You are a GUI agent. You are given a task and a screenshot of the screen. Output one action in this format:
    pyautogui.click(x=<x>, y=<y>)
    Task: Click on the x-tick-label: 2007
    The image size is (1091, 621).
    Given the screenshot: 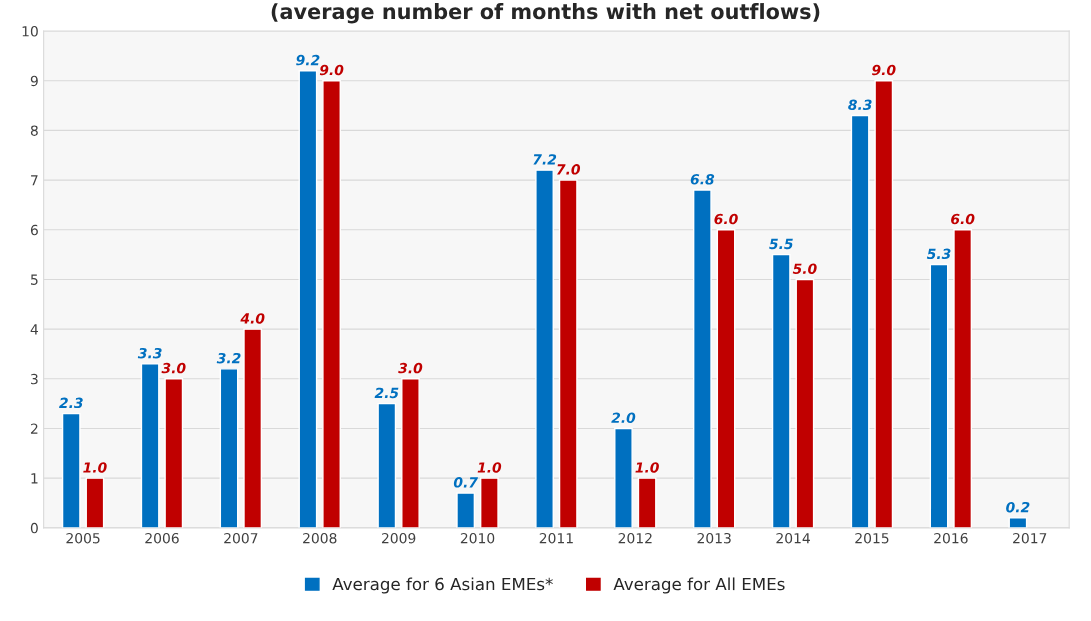 What is the action you would take?
    pyautogui.click(x=241, y=538)
    